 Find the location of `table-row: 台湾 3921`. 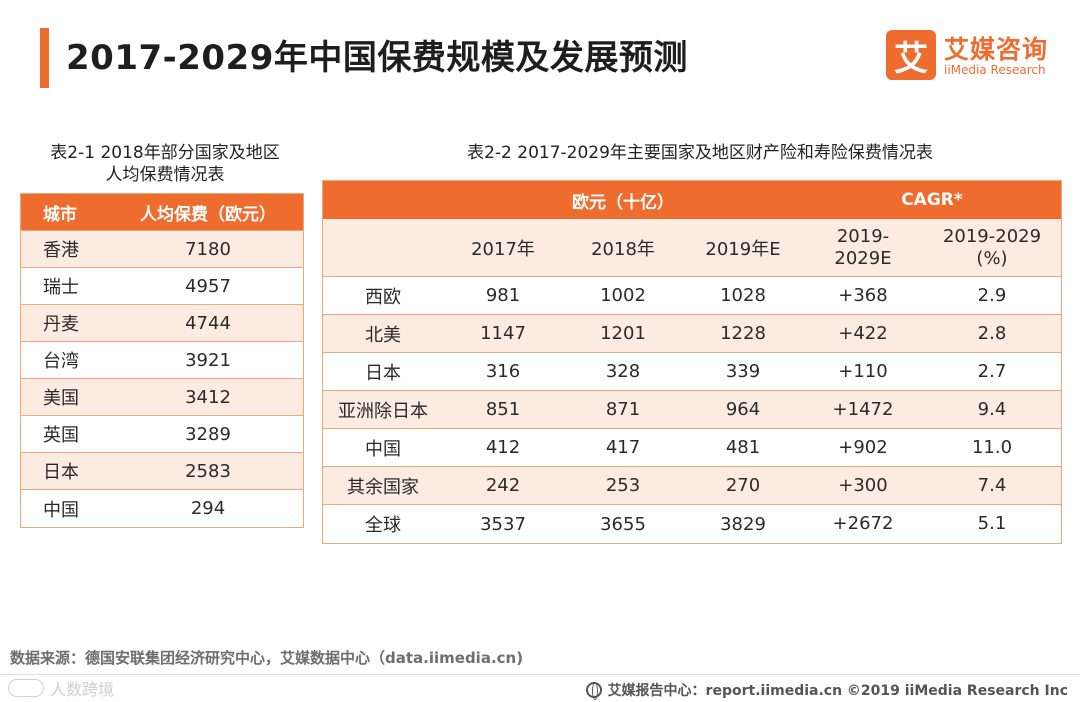

table-row: 台湾 3921 is located at coordinates (162, 360).